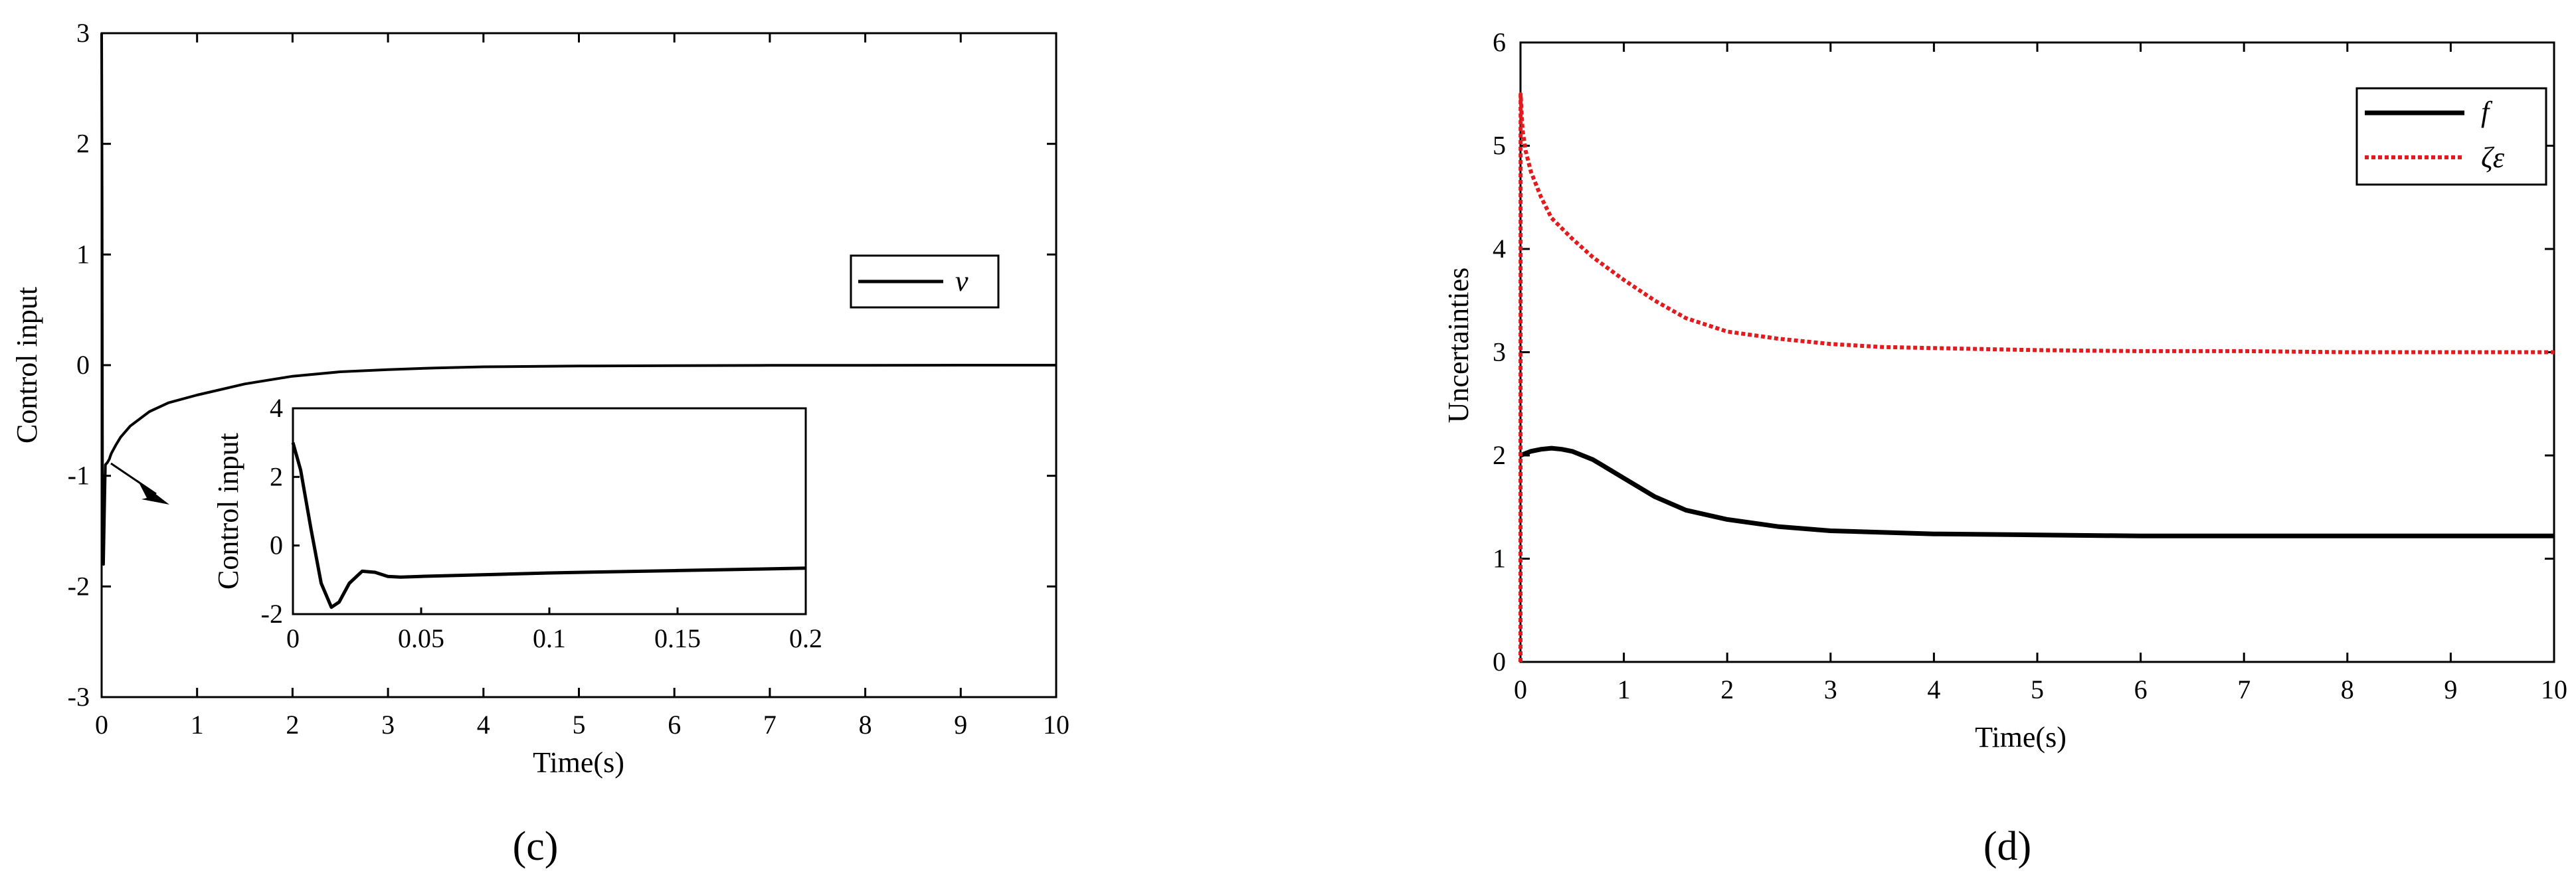 This screenshot has height=883, width=2576. What do you see at coordinates (2021, 737) in the screenshot?
I see `x-axis-label-d: Time(s)` at bounding box center [2021, 737].